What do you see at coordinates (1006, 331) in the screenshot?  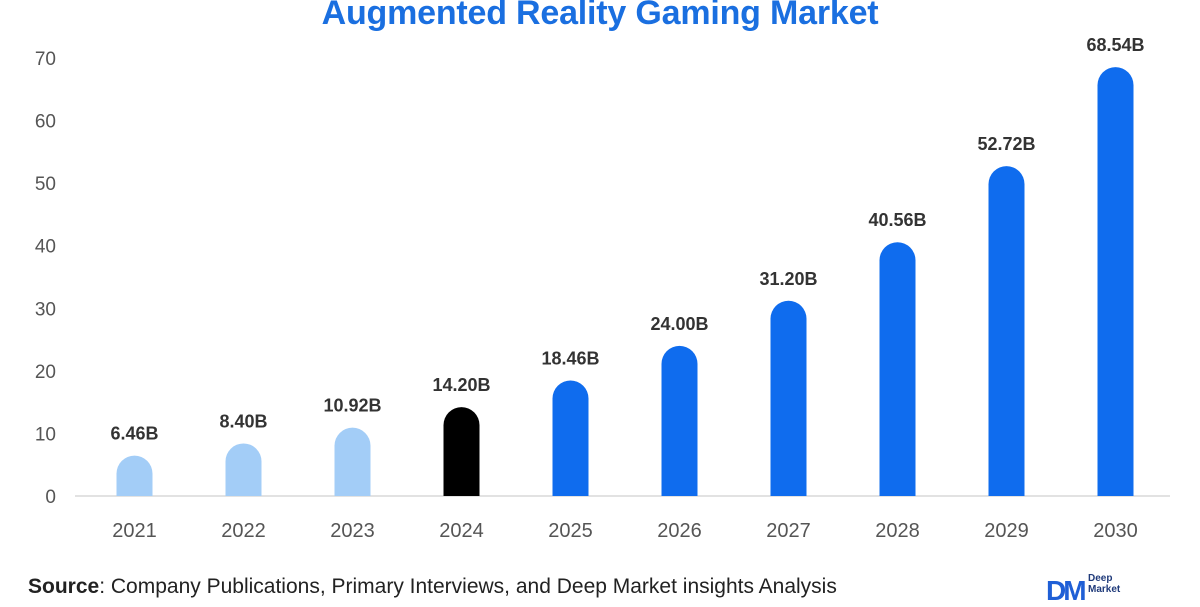 I see `bar-2029` at bounding box center [1006, 331].